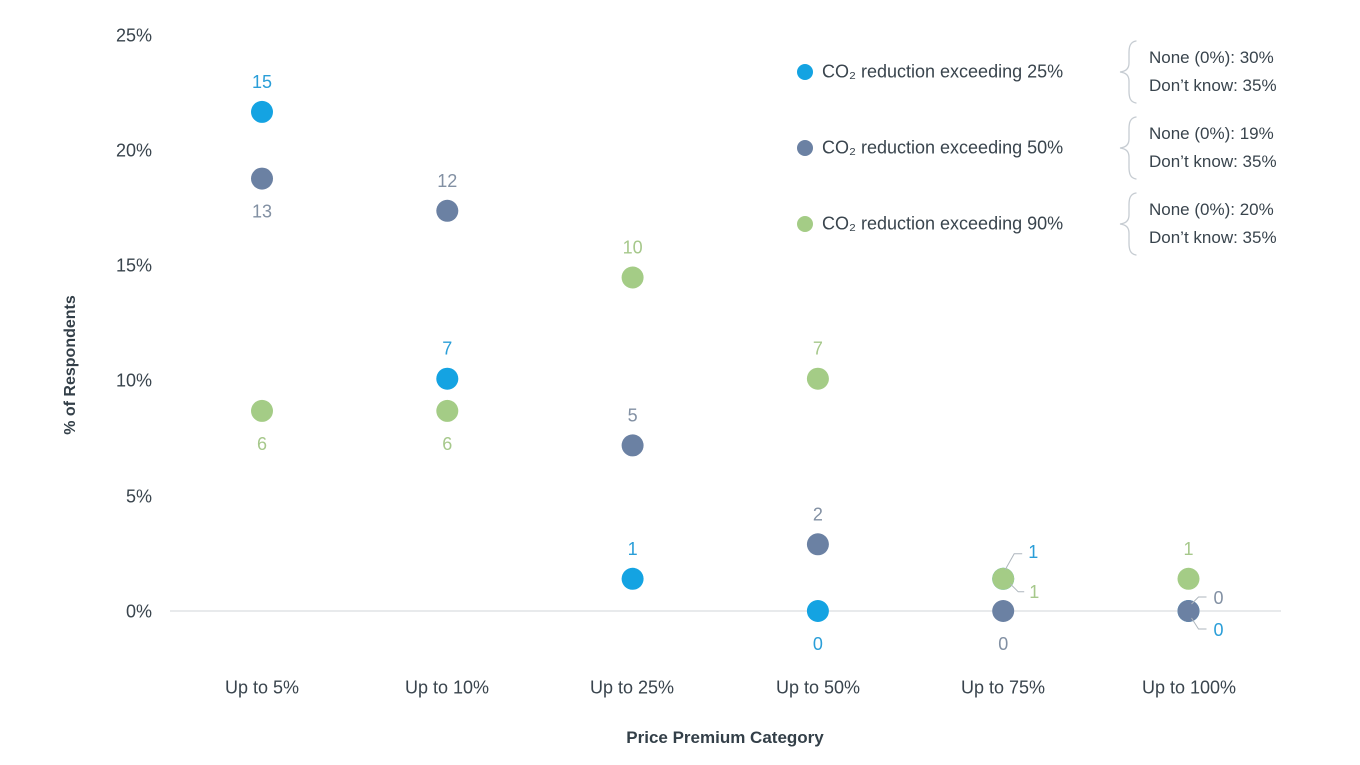  I want to click on legend-label: CO₂ reduction exceeding 50%, so click(943, 147).